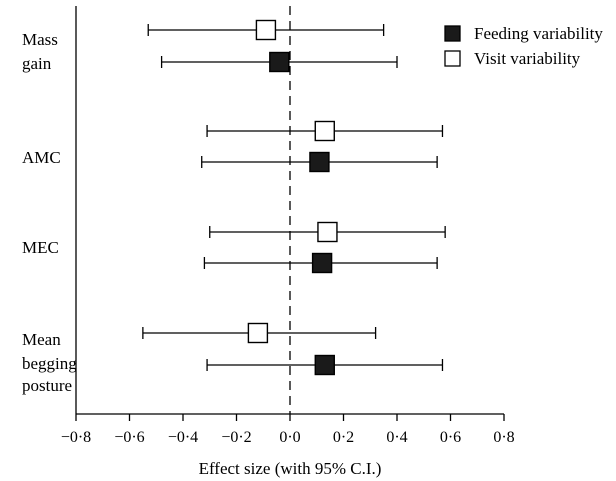 The image size is (616, 481). What do you see at coordinates (343, 437) in the screenshot?
I see `x-tick-label: 0·2` at bounding box center [343, 437].